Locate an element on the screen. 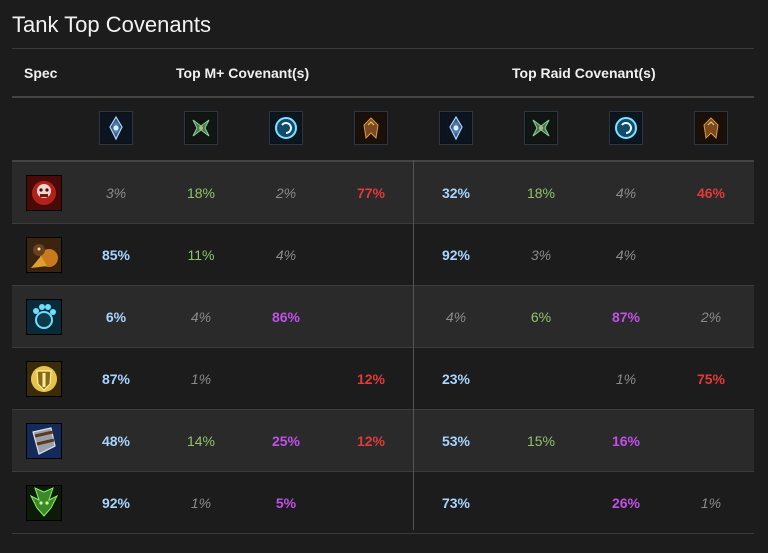 This screenshot has width=768, height=553. mplus-percent-cell: 87% is located at coordinates (116, 379).